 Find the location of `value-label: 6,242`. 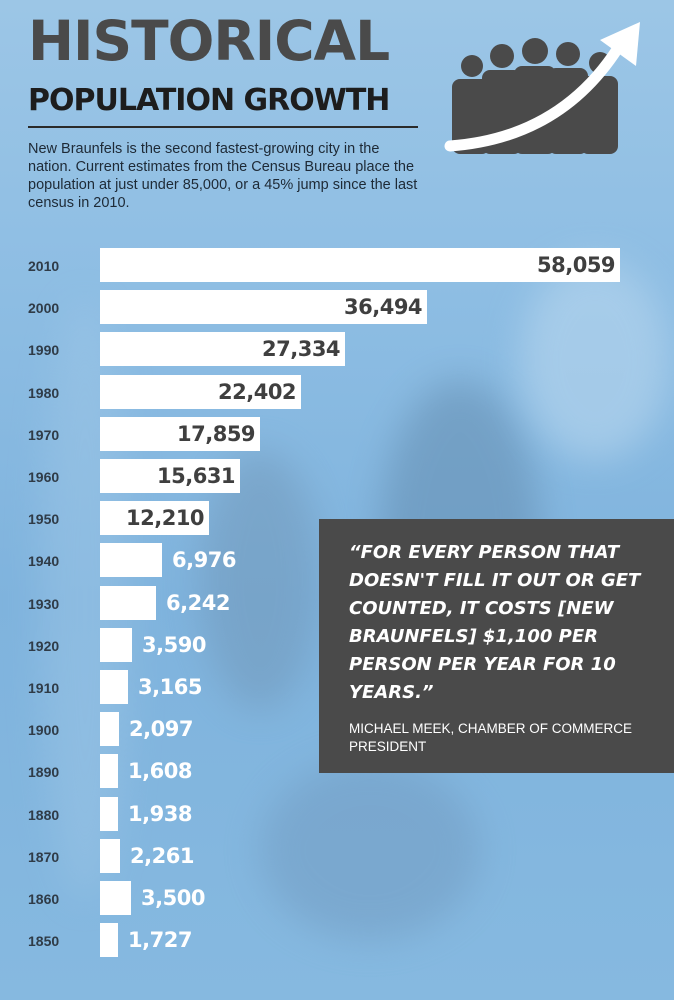

value-label: 6,242 is located at coordinates (198, 602).